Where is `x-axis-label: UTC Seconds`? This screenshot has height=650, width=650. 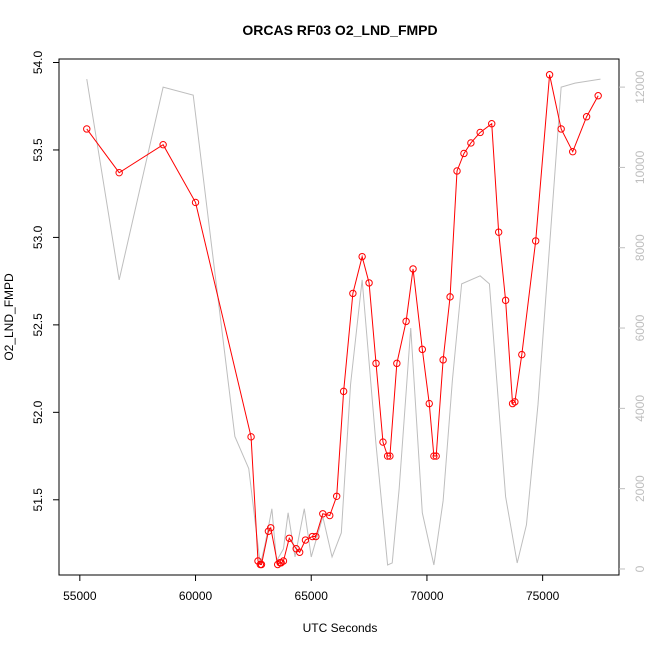 x-axis-label: UTC Seconds is located at coordinates (340, 628).